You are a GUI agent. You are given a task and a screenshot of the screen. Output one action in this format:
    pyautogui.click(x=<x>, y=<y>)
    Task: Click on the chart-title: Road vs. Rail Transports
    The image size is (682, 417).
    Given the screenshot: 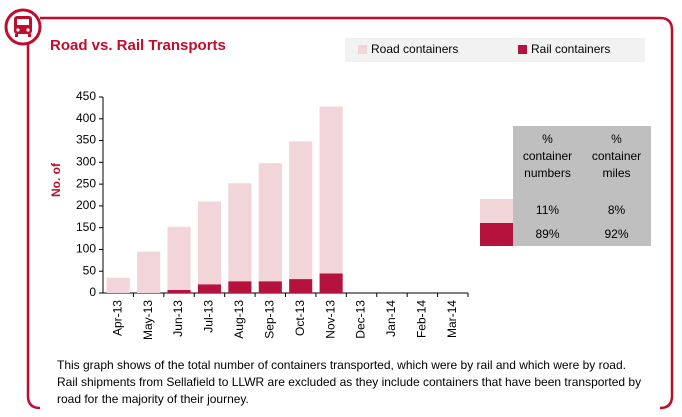 What is the action you would take?
    pyautogui.click(x=138, y=45)
    